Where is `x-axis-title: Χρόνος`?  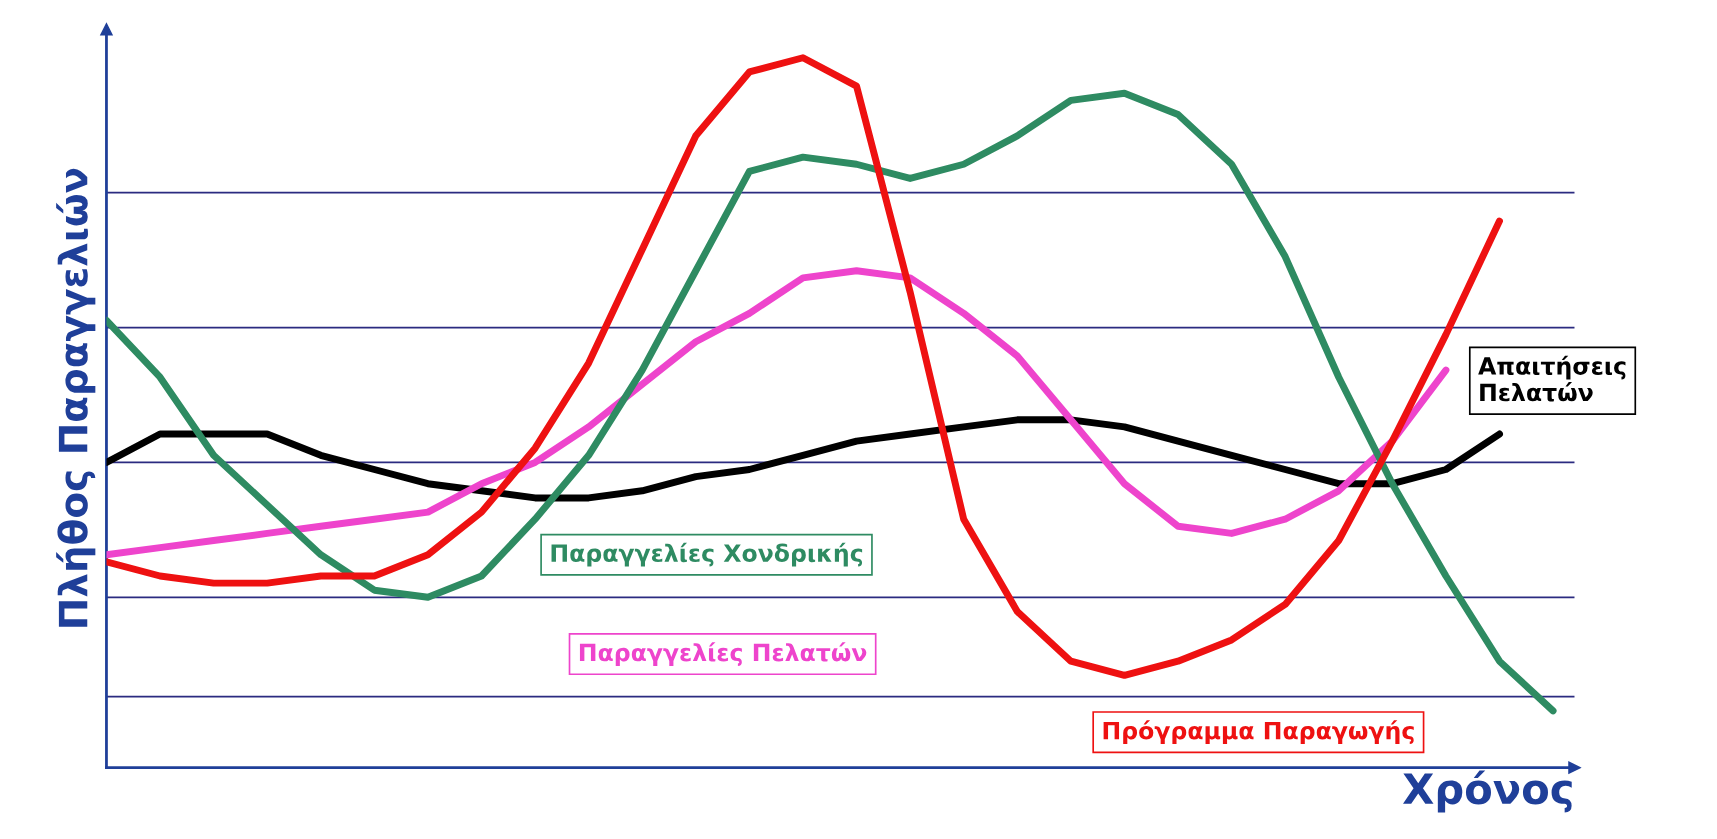
x-axis-title: Χρόνος is located at coordinates (1487, 791).